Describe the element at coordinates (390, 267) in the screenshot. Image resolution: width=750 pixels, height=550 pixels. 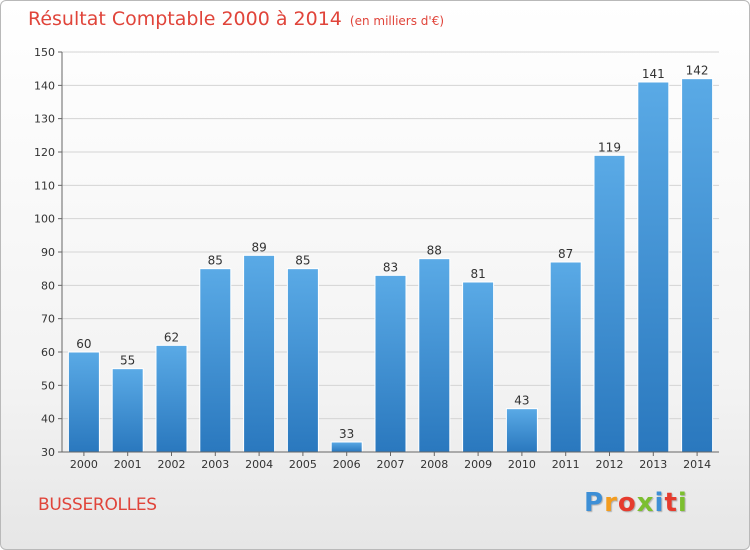
I see `data-label: 83` at that location.